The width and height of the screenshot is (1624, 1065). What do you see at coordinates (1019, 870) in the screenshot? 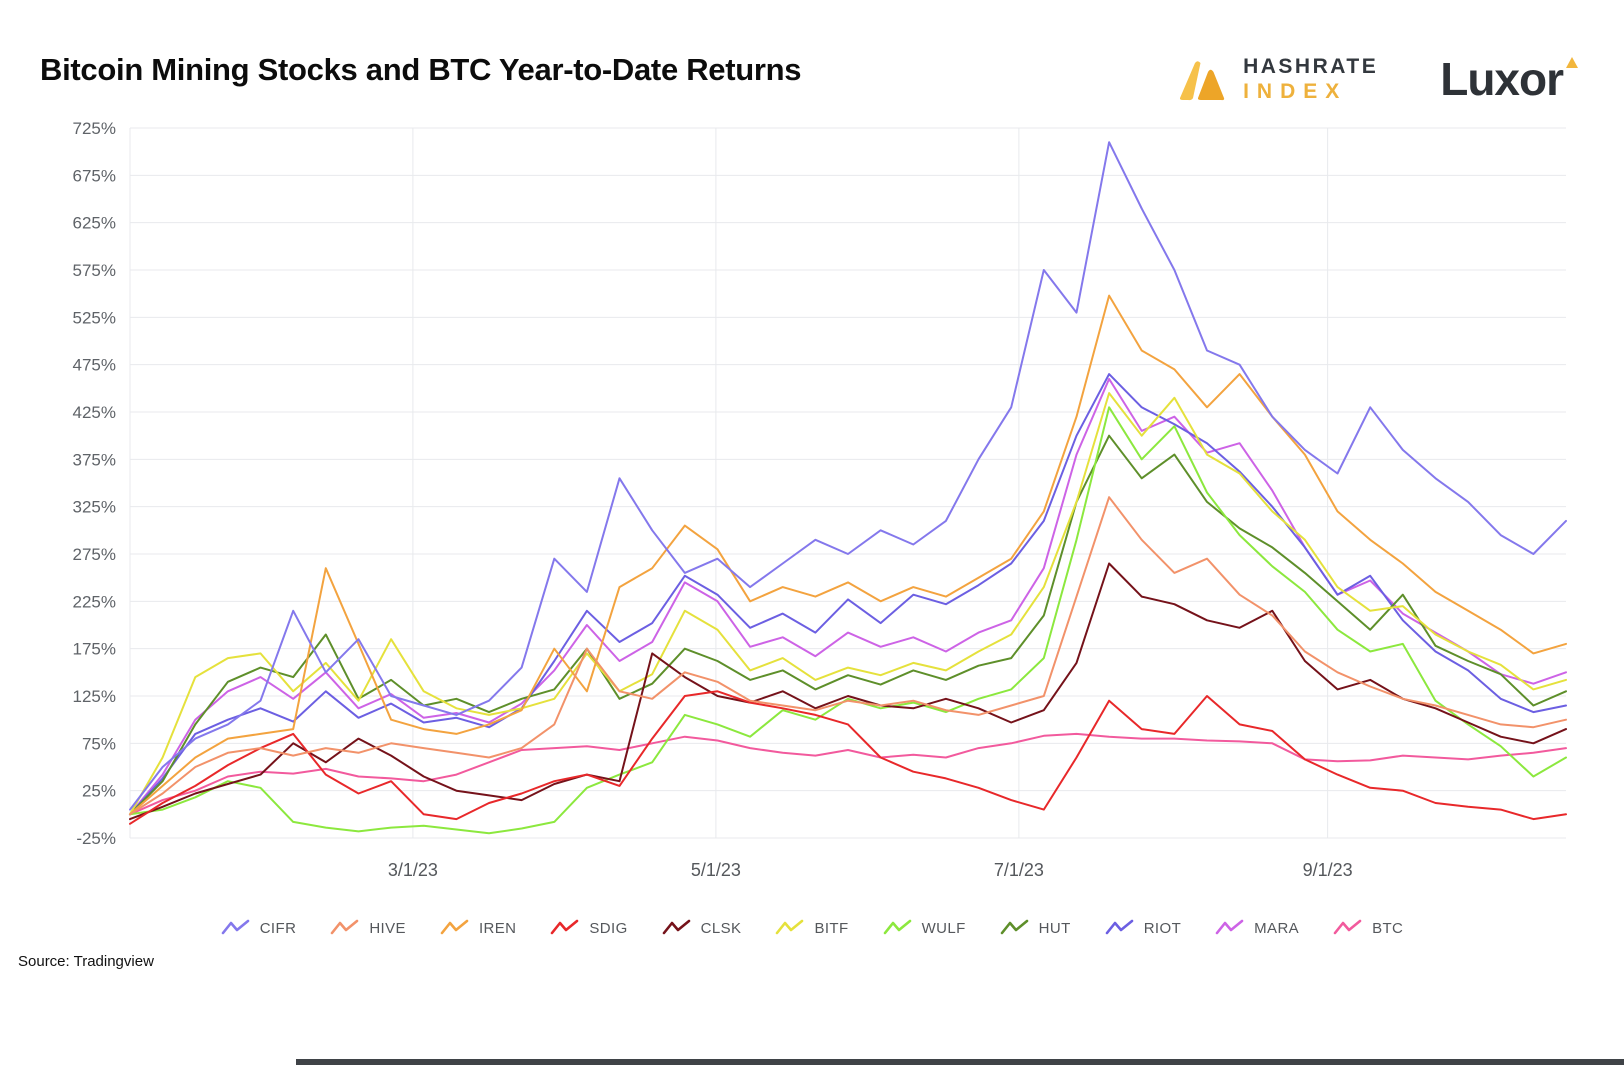
I see `x-axis-tick-label: 7/1/23` at bounding box center [1019, 870].